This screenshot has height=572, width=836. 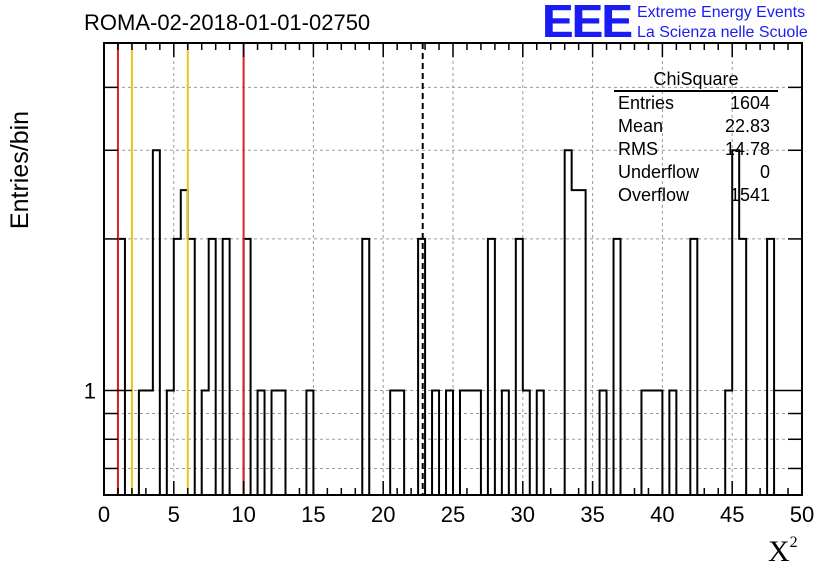 I want to click on x-tick-label: 20, so click(x=383, y=514).